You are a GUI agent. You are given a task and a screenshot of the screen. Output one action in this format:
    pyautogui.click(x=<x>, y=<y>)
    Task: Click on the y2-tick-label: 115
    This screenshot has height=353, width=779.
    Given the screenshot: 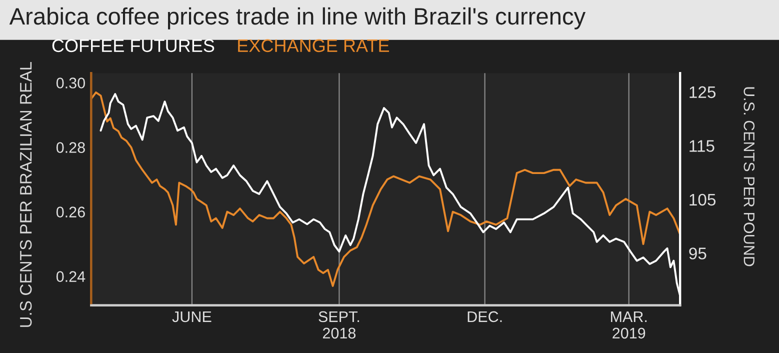 What is the action you would take?
    pyautogui.click(x=702, y=146)
    